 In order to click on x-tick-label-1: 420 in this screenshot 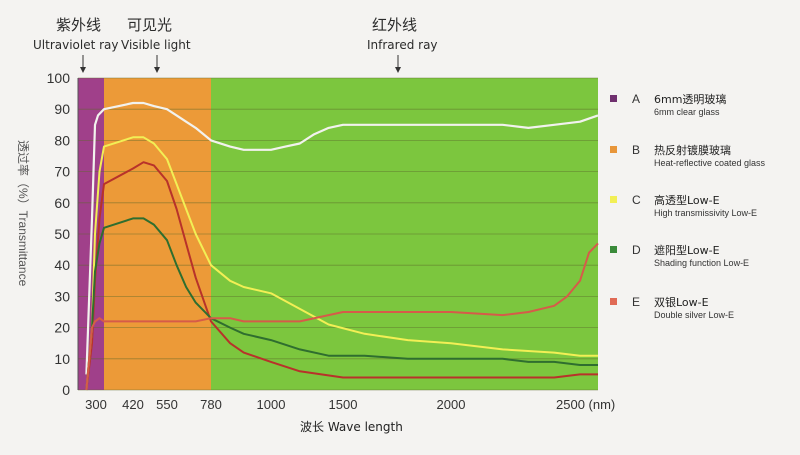, I will do `click(133, 404)`.